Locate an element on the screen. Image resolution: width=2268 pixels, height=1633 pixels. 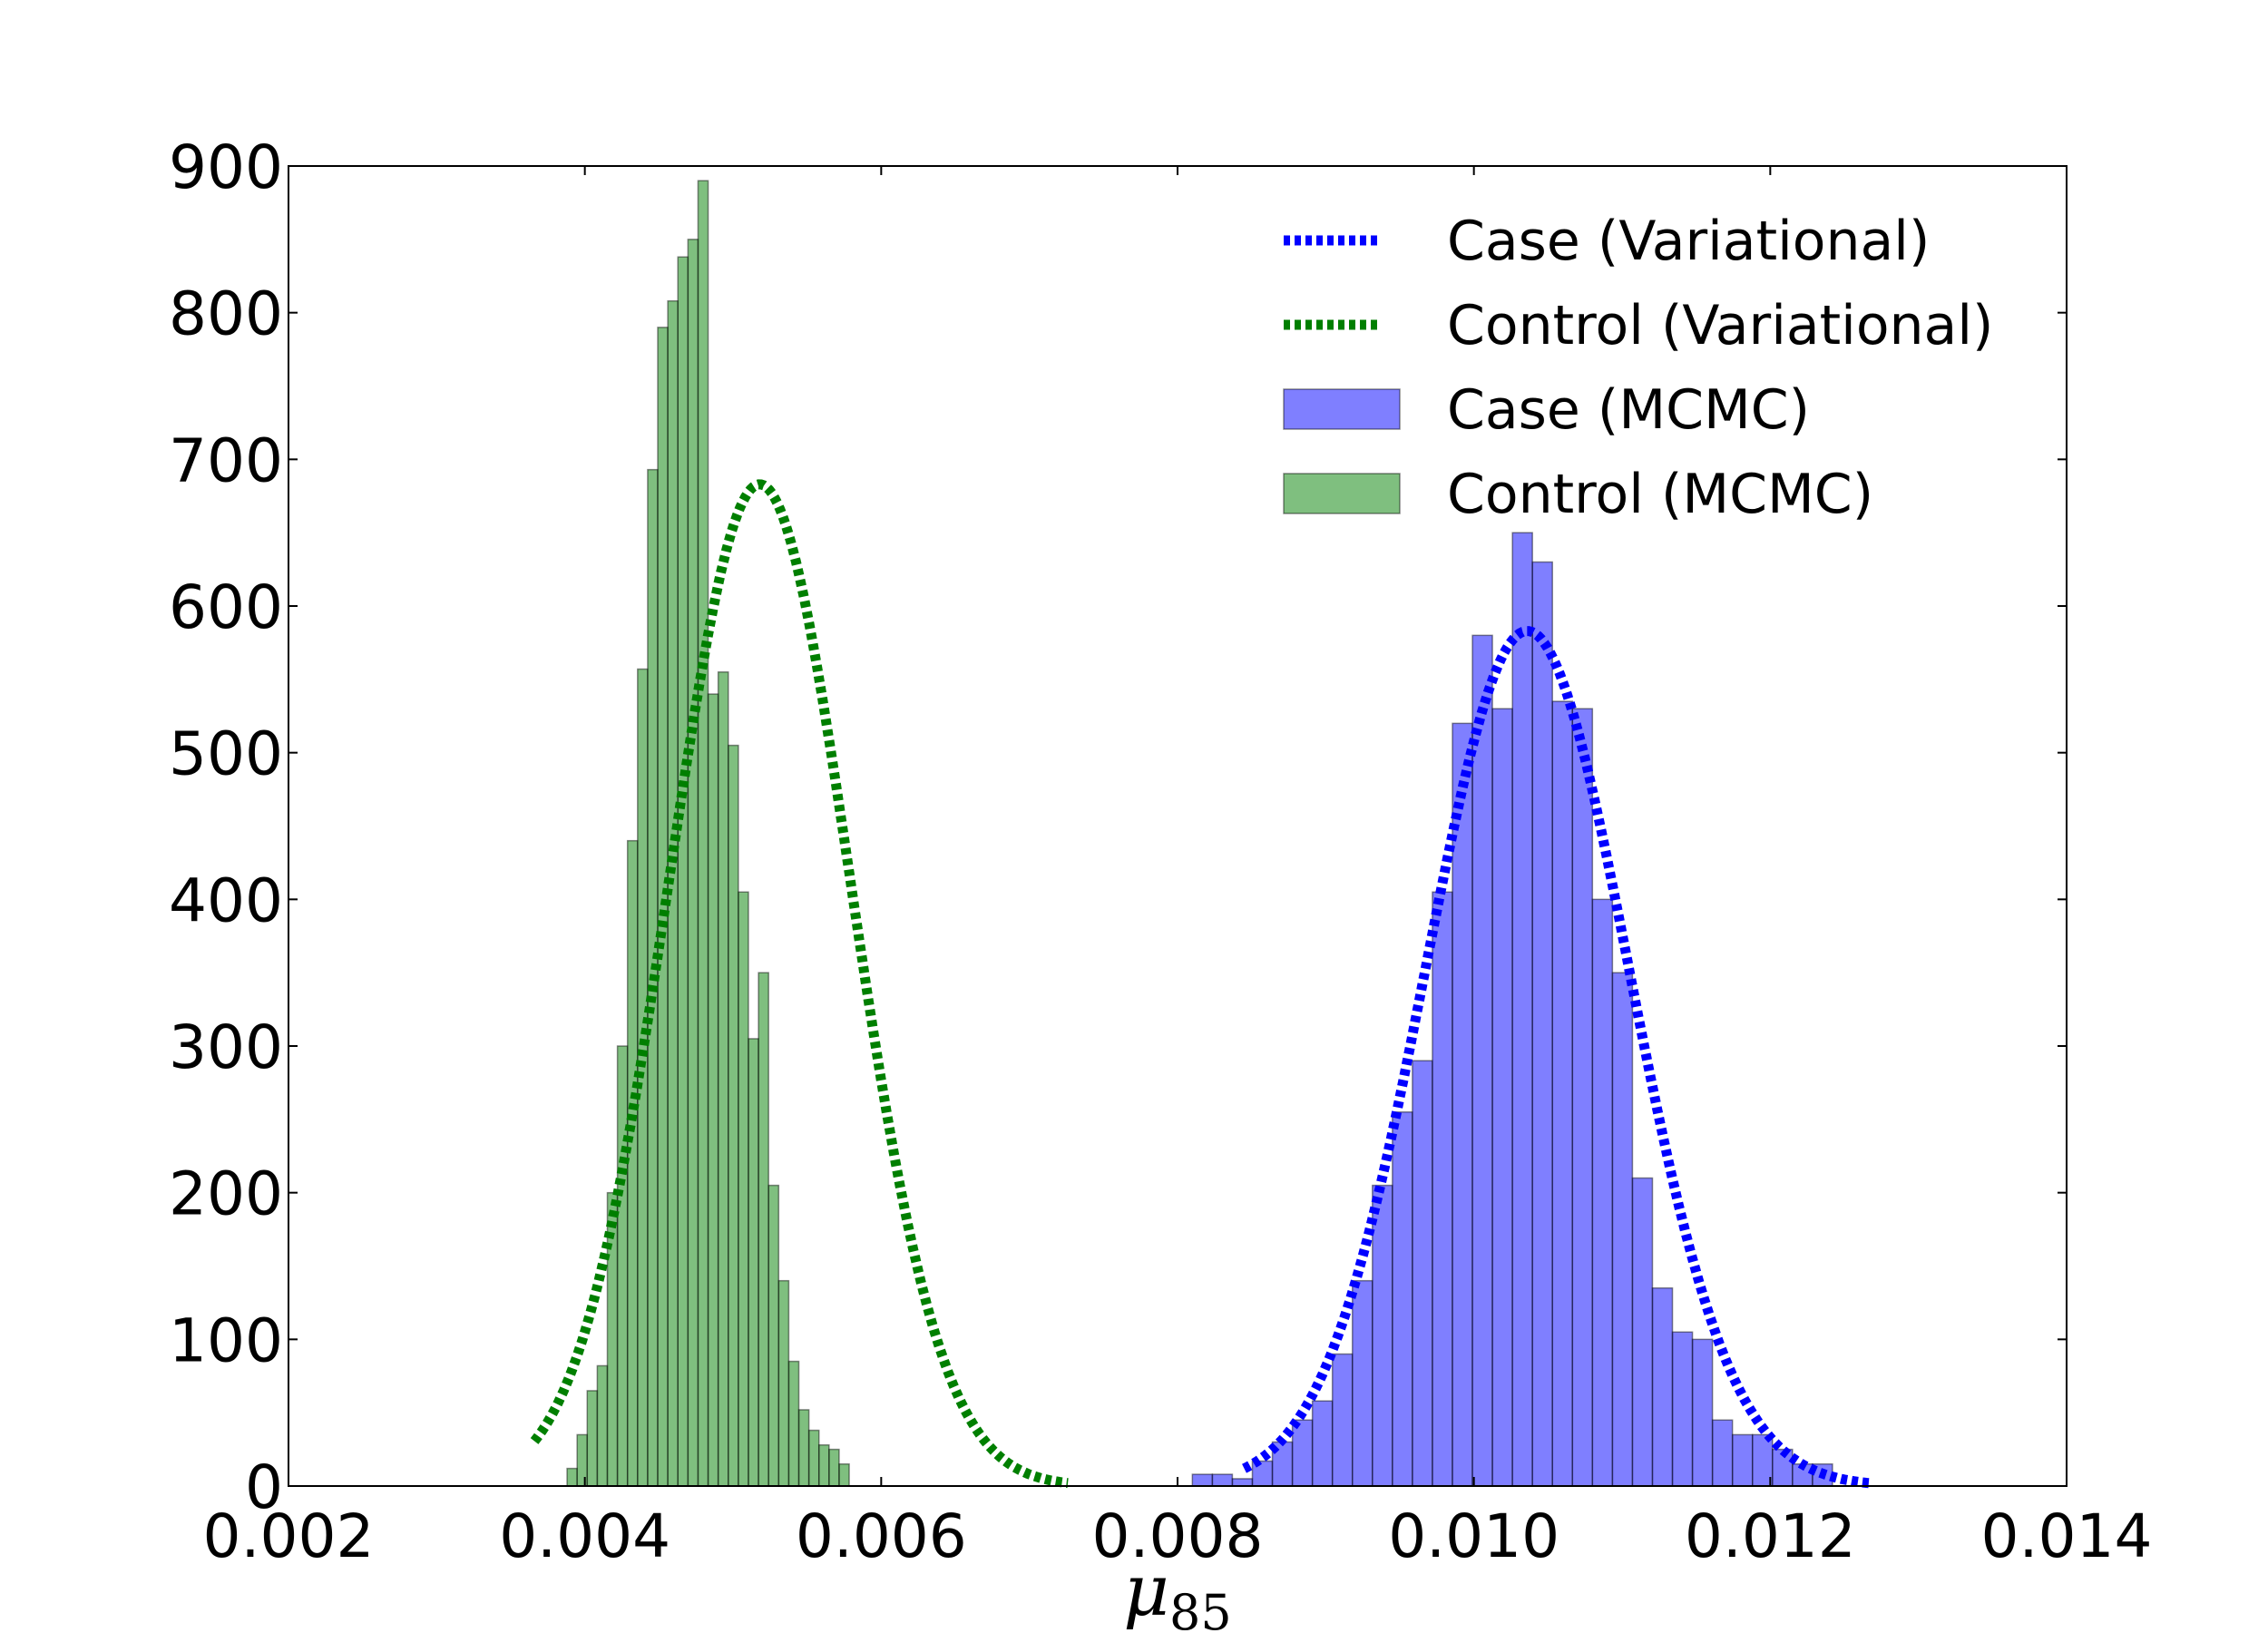
legend-item: Control (Variational) is located at coordinates (1639, 325).